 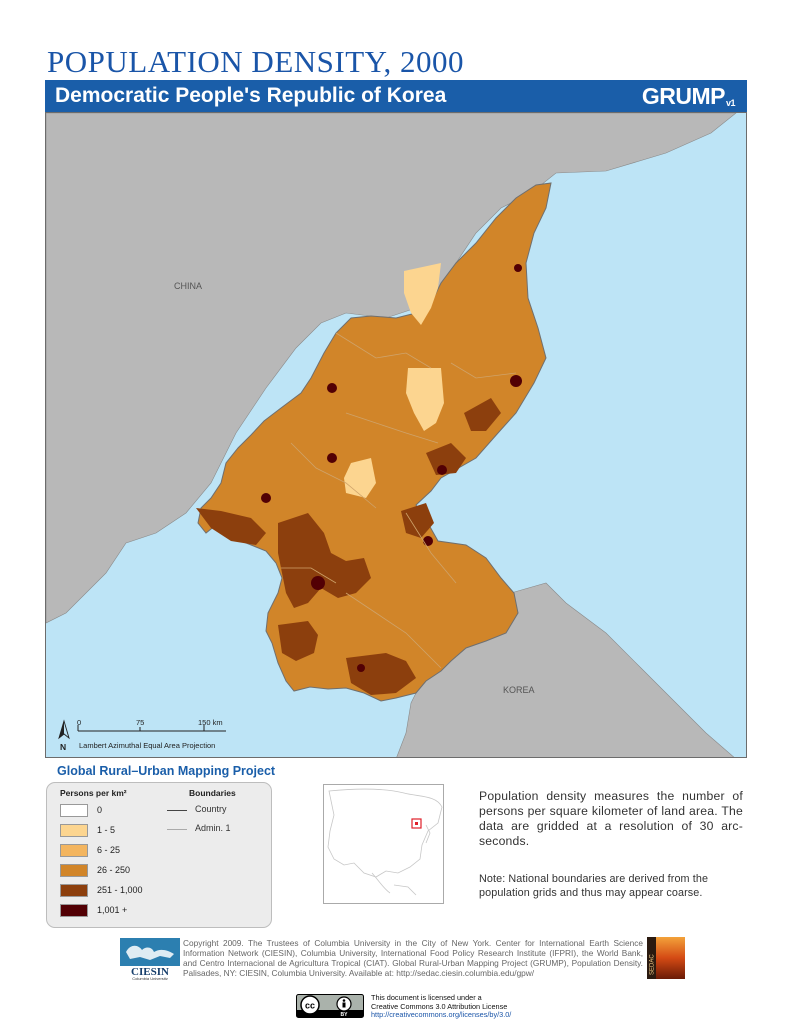 What do you see at coordinates (100, 810) in the screenshot?
I see `legend-class-label: 0` at bounding box center [100, 810].